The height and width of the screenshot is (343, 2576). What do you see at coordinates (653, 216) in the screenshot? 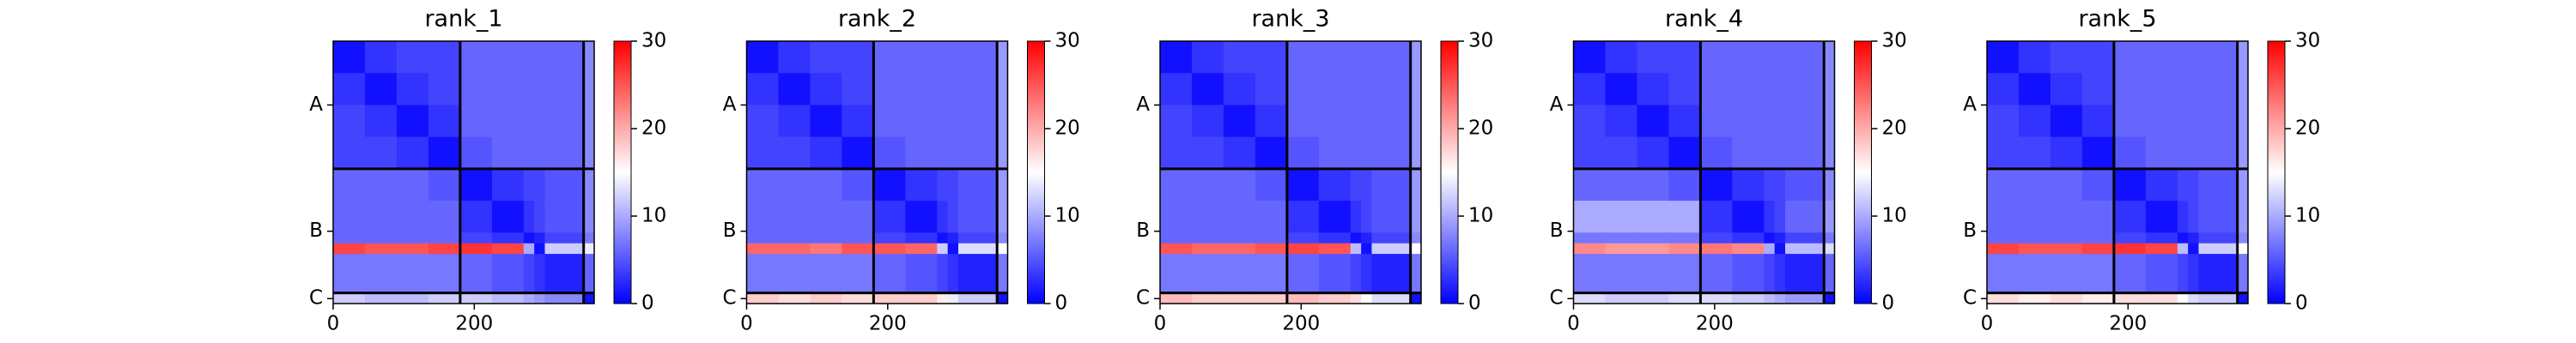
I see `colorbar-tick-label: 10` at bounding box center [653, 216].